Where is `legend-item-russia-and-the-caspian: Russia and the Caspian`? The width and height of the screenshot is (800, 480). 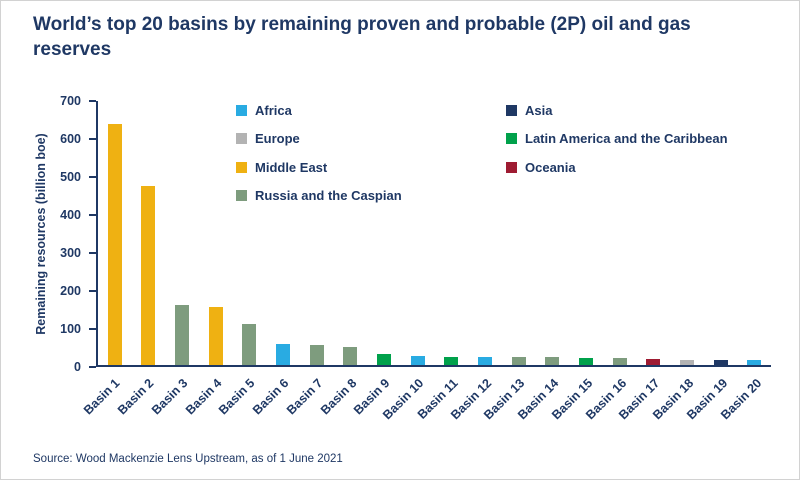
legend-item-russia-and-the-caspian: Russia and the Caspian is located at coordinates (371, 196).